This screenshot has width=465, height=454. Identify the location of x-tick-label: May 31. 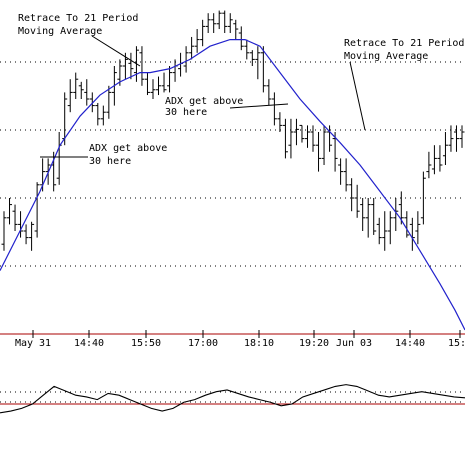
(33, 343).